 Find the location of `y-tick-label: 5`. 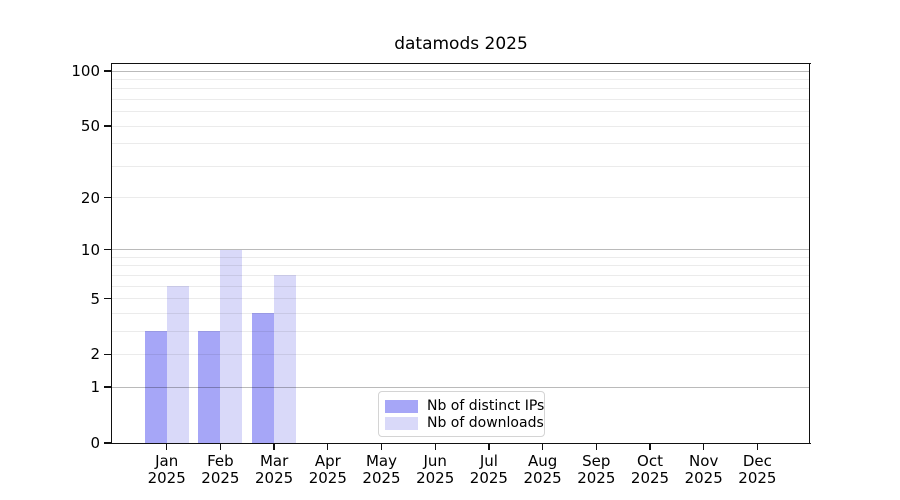

y-tick-label: 5 is located at coordinates (95, 298).